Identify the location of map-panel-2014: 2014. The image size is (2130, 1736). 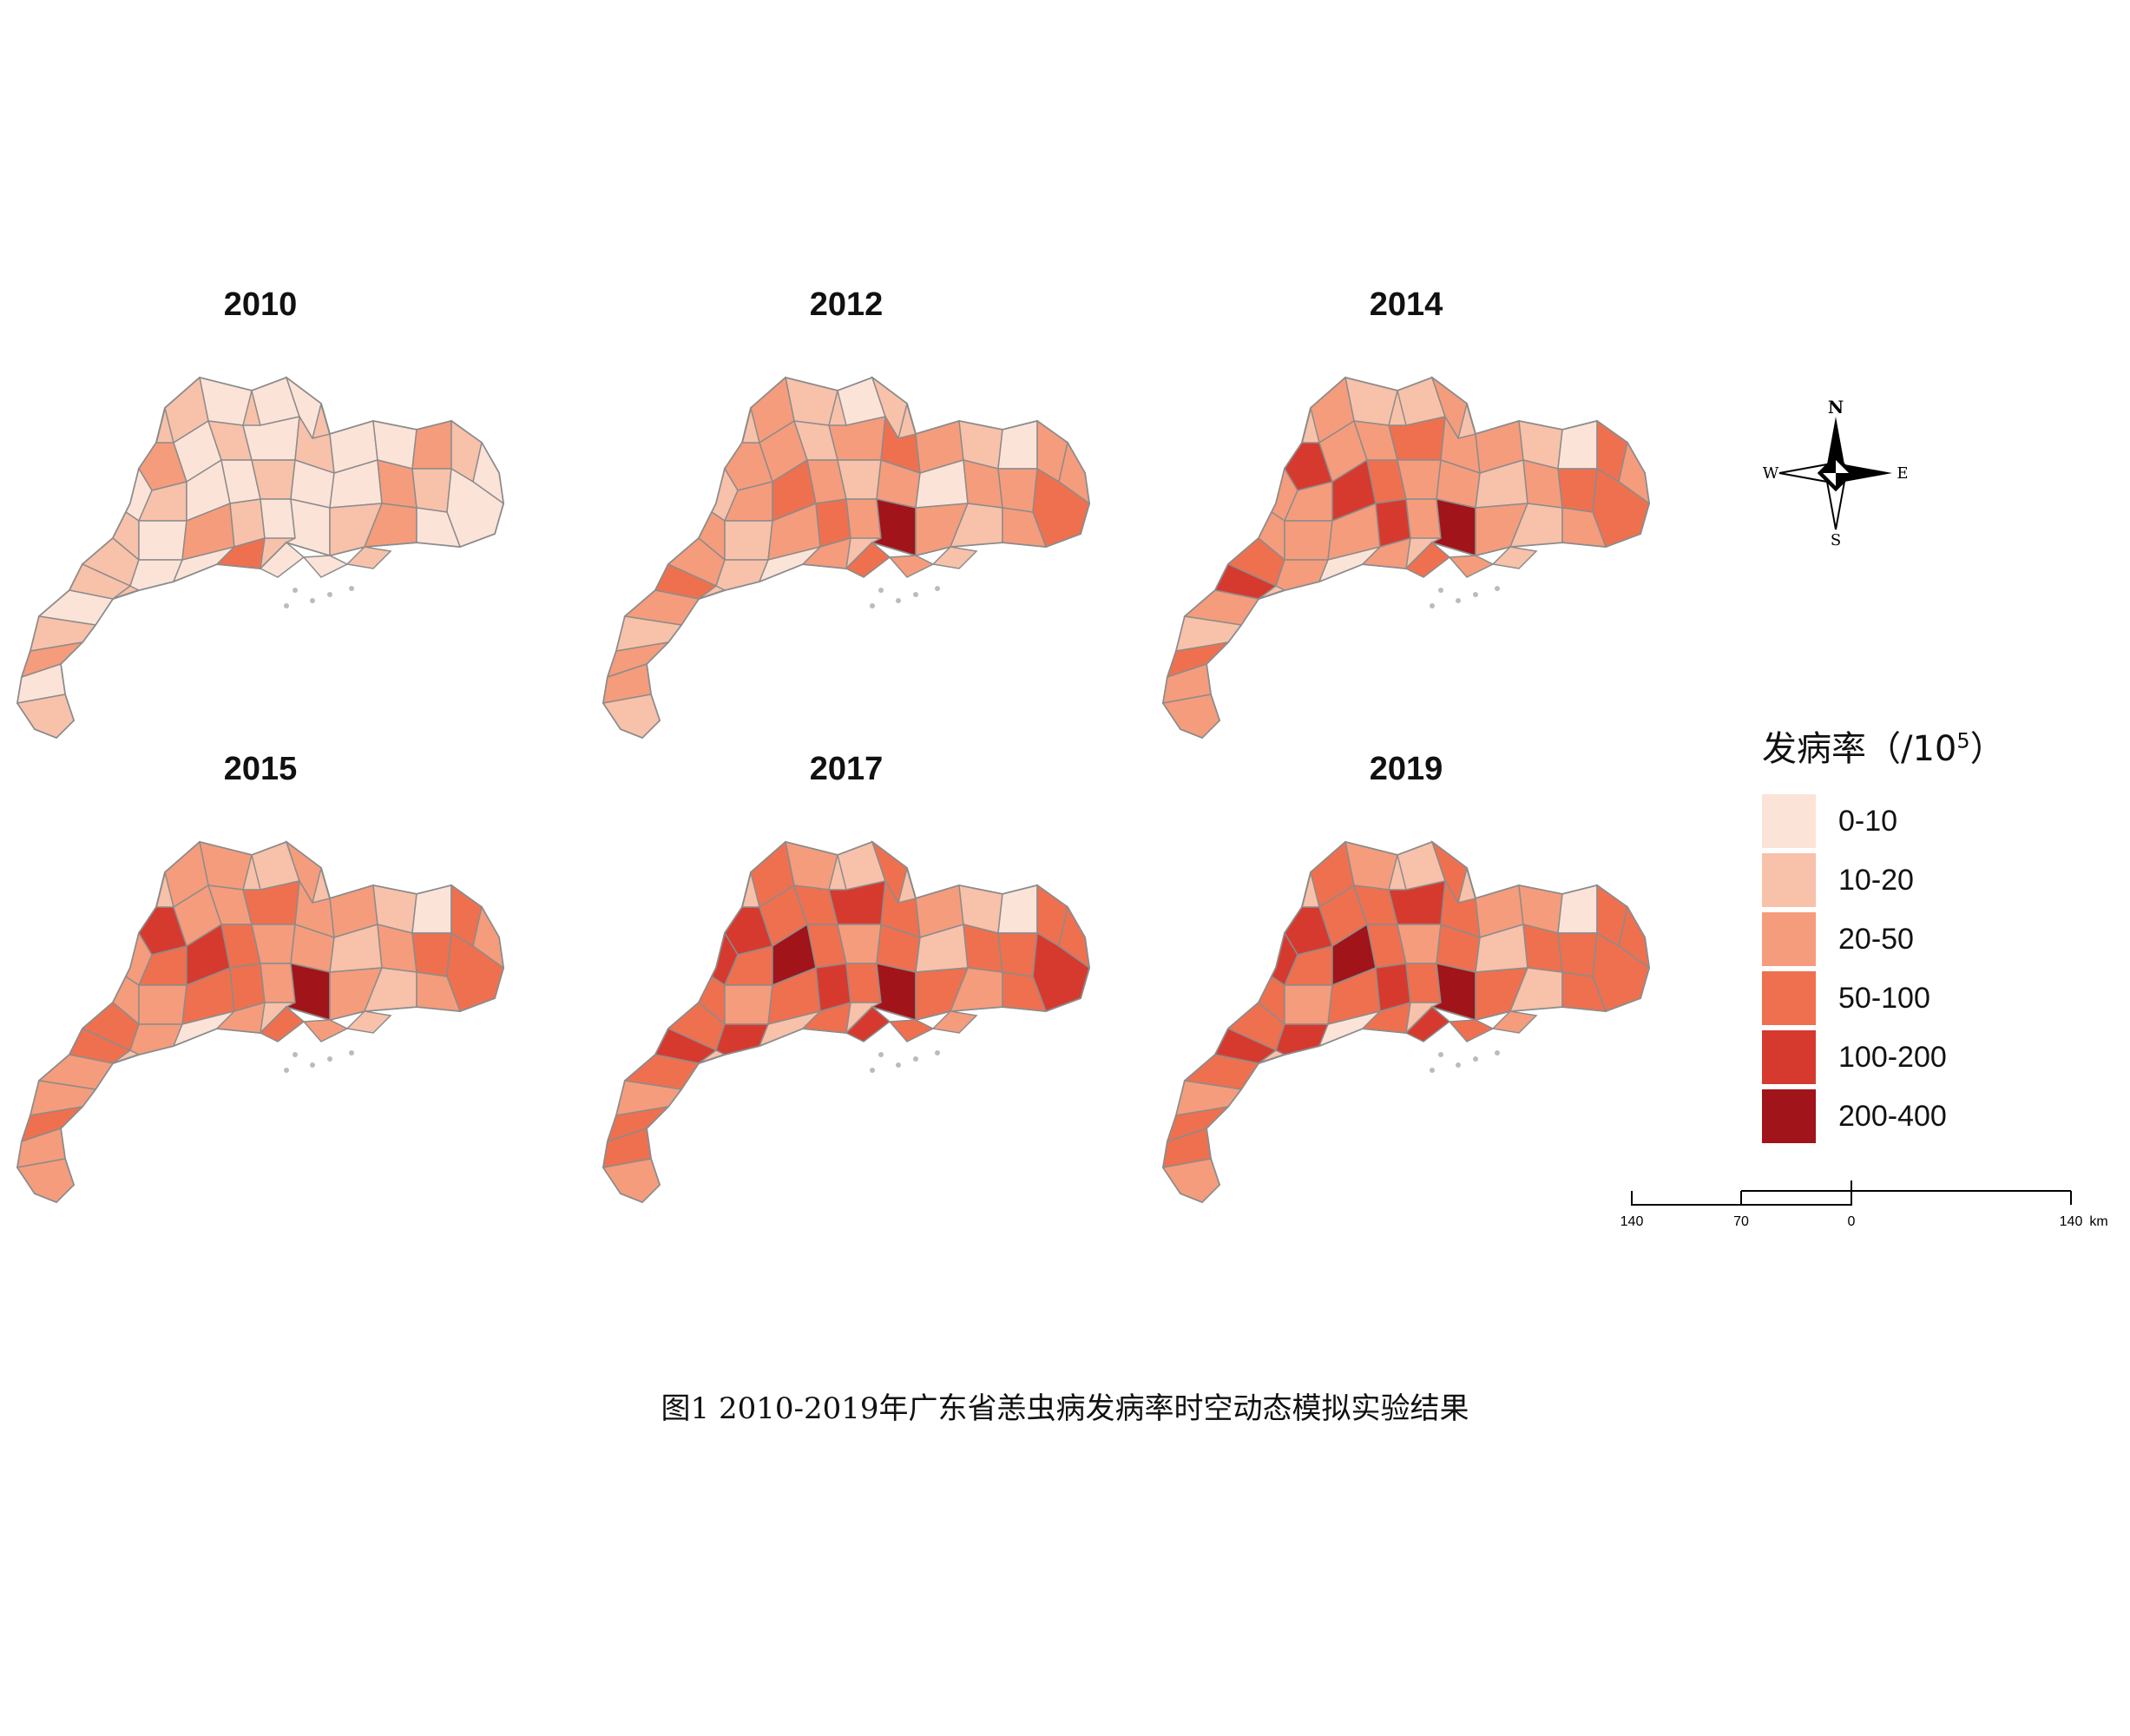
(1406, 513).